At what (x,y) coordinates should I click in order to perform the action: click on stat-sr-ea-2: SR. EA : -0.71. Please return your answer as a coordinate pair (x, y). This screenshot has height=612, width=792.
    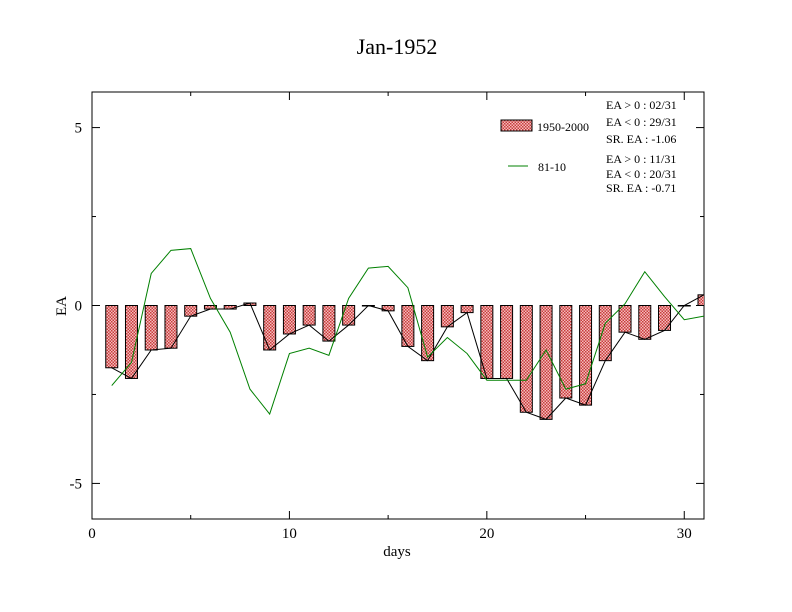
    Looking at the image, I should click on (641, 188).